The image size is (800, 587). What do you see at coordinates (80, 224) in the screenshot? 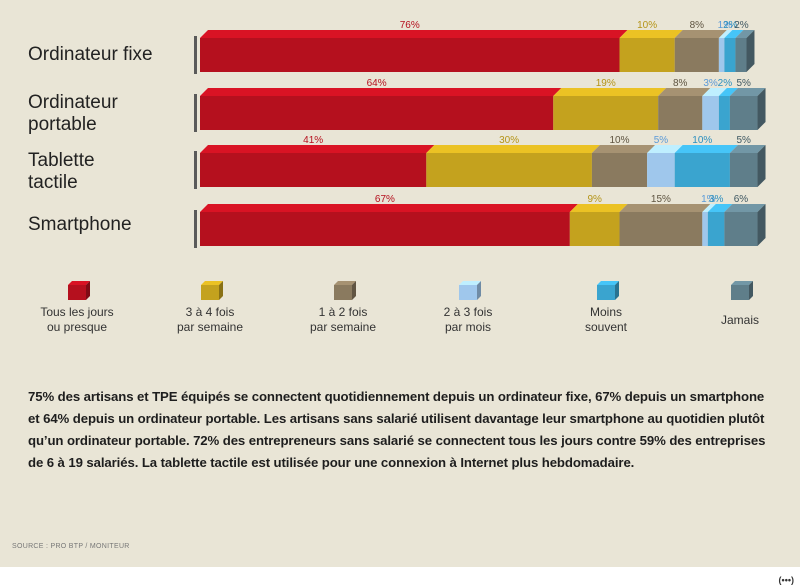
I see `category-label: Smartphone` at bounding box center [80, 224].